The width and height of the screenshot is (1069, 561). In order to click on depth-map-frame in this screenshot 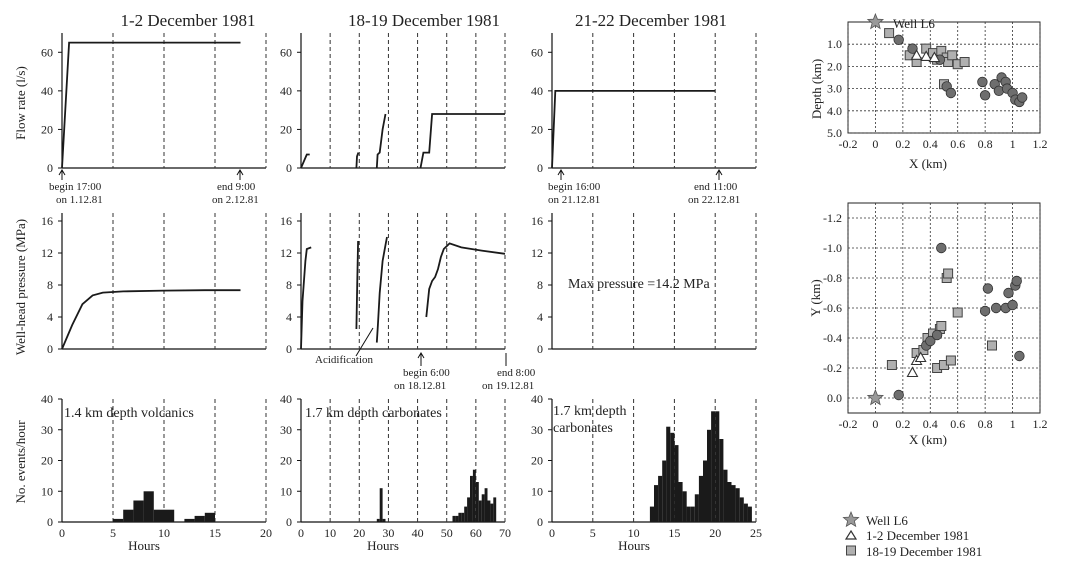, I will do `click(944, 77)`.